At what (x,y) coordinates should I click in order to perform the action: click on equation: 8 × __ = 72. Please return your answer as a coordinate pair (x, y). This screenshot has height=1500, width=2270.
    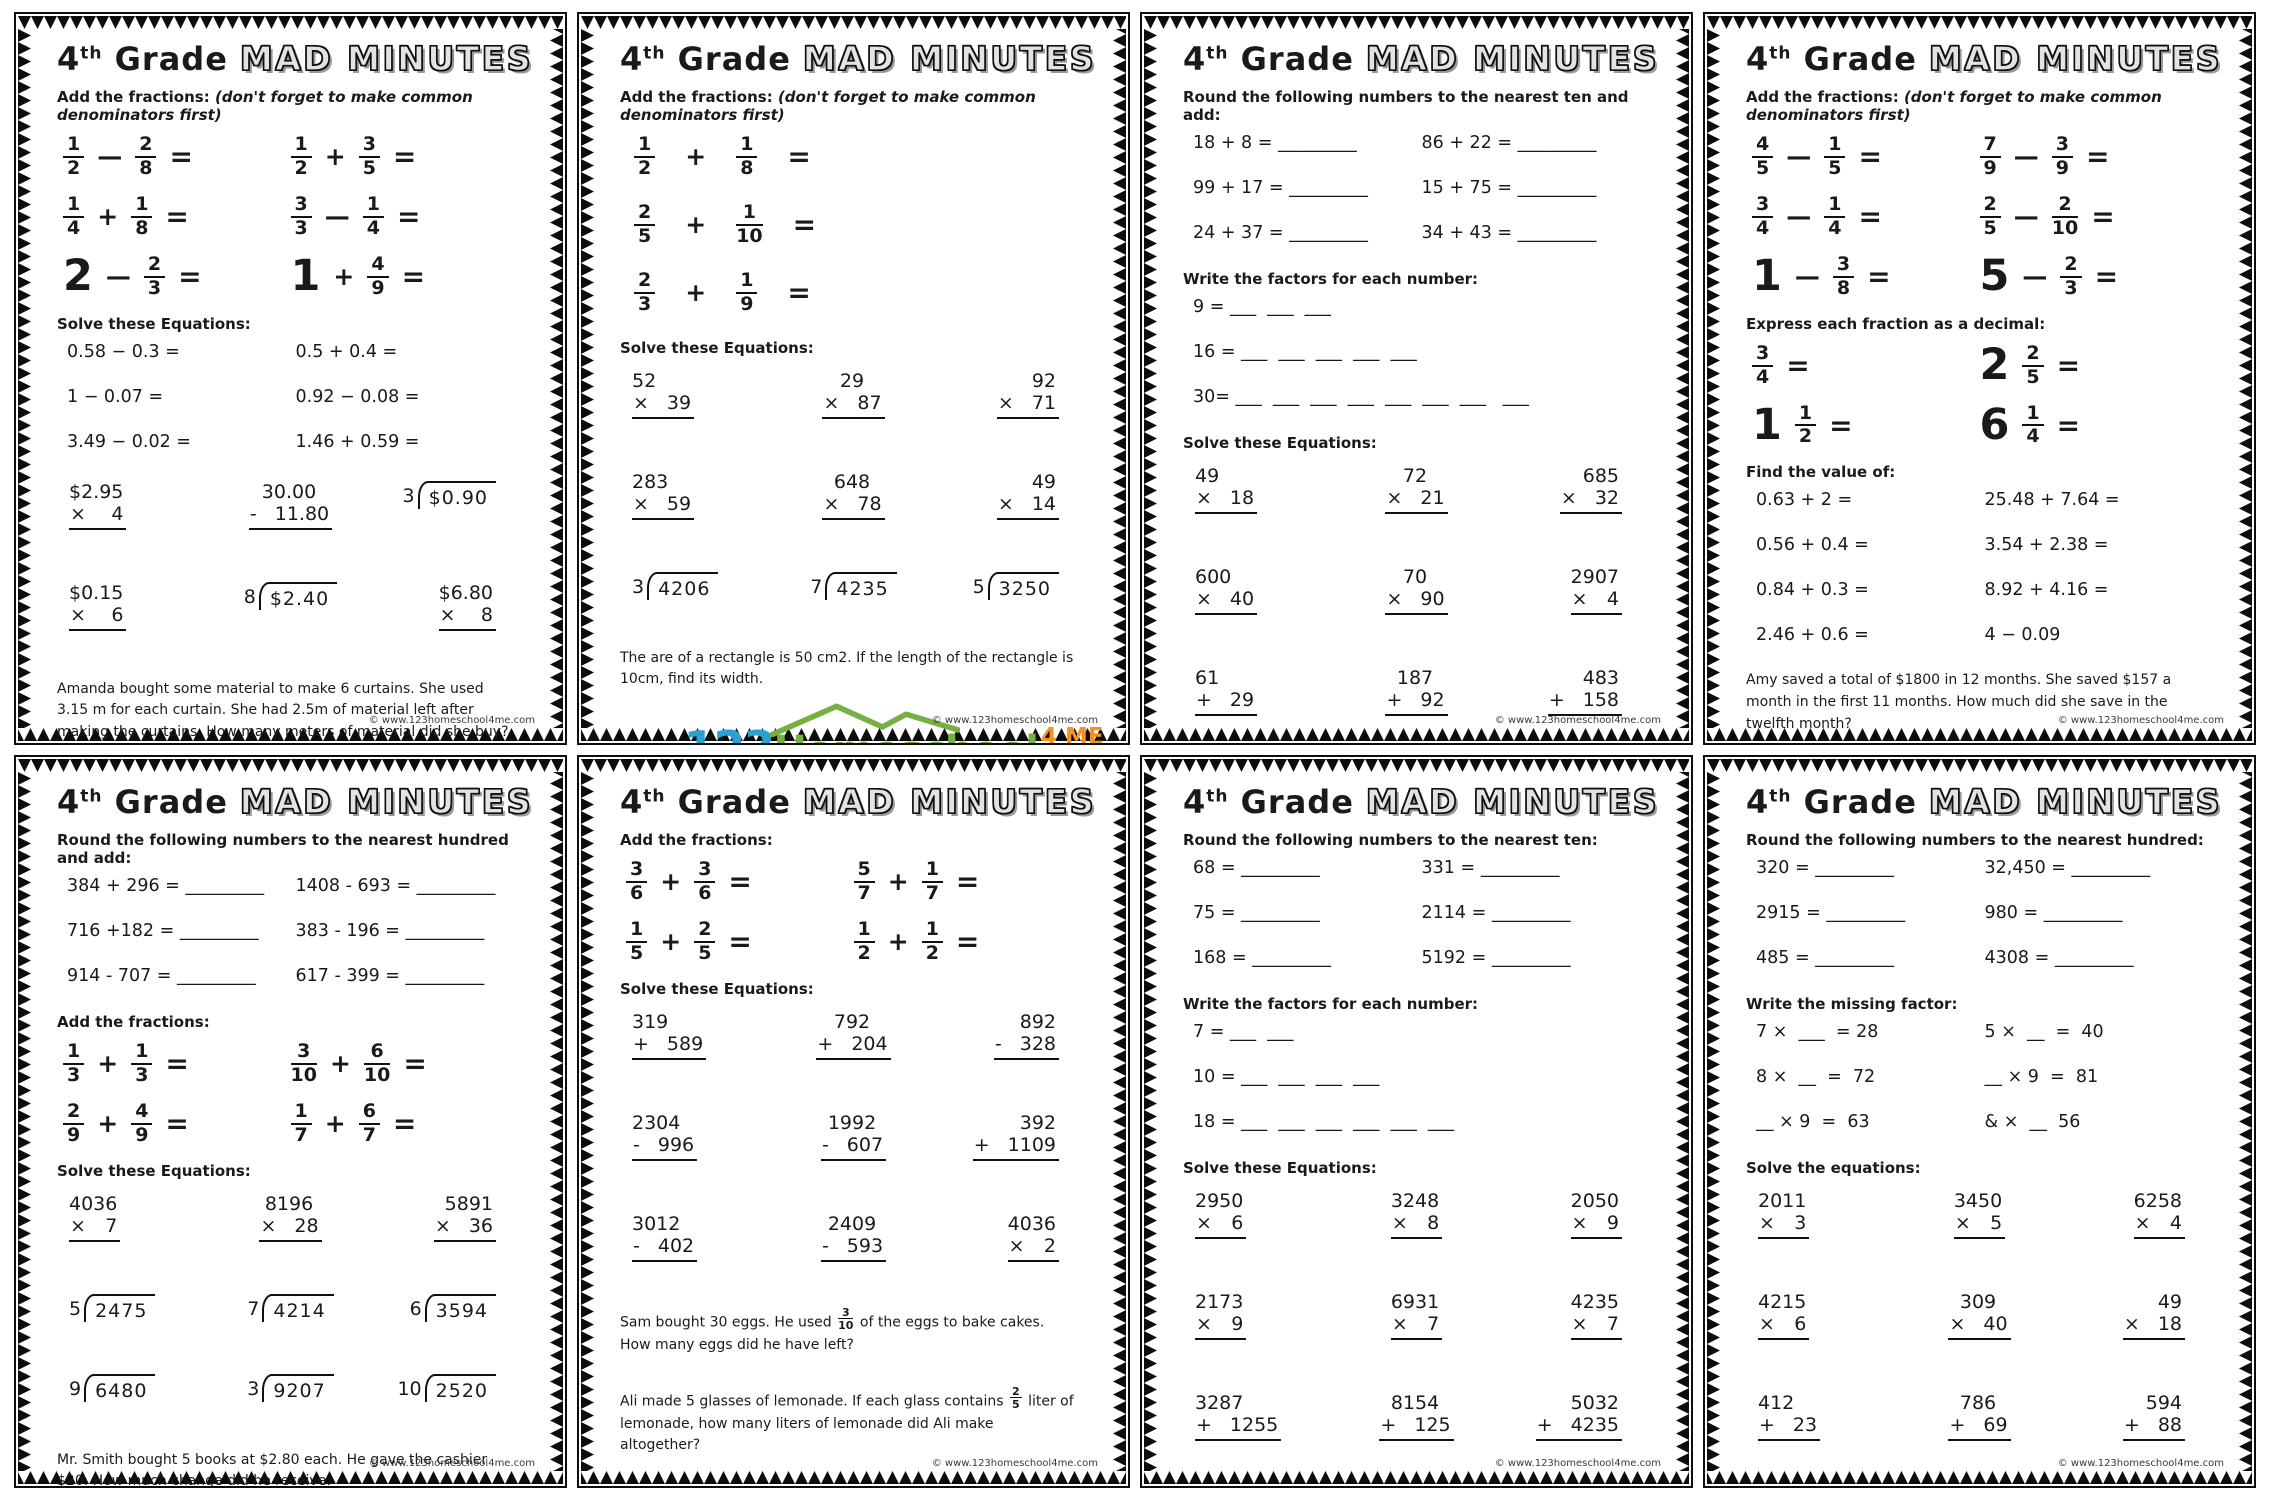
    Looking at the image, I should click on (1816, 1077).